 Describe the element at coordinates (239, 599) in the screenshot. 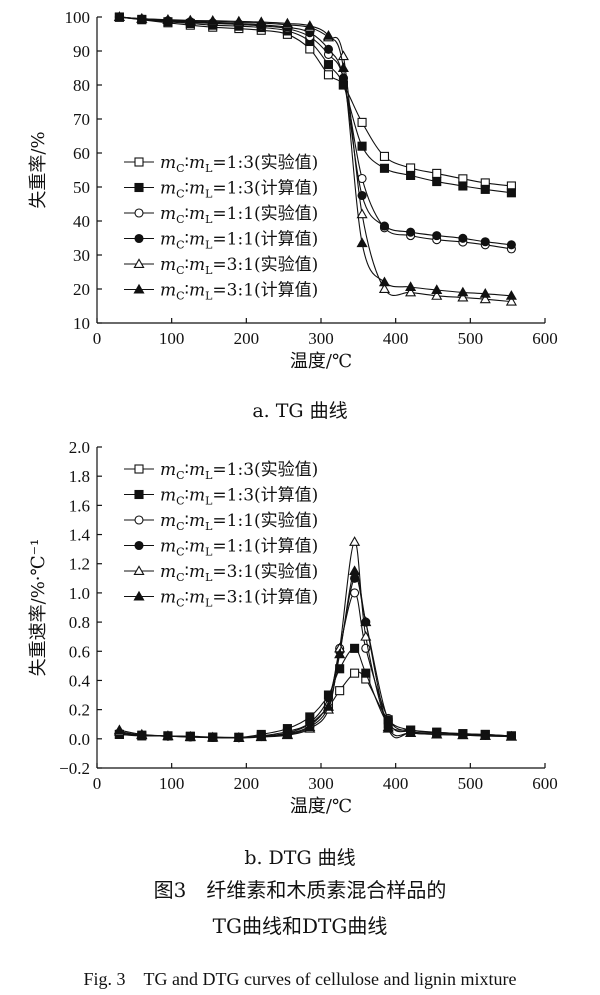

I see `legend-label: mC∶mL=3:1(计算值)` at that location.